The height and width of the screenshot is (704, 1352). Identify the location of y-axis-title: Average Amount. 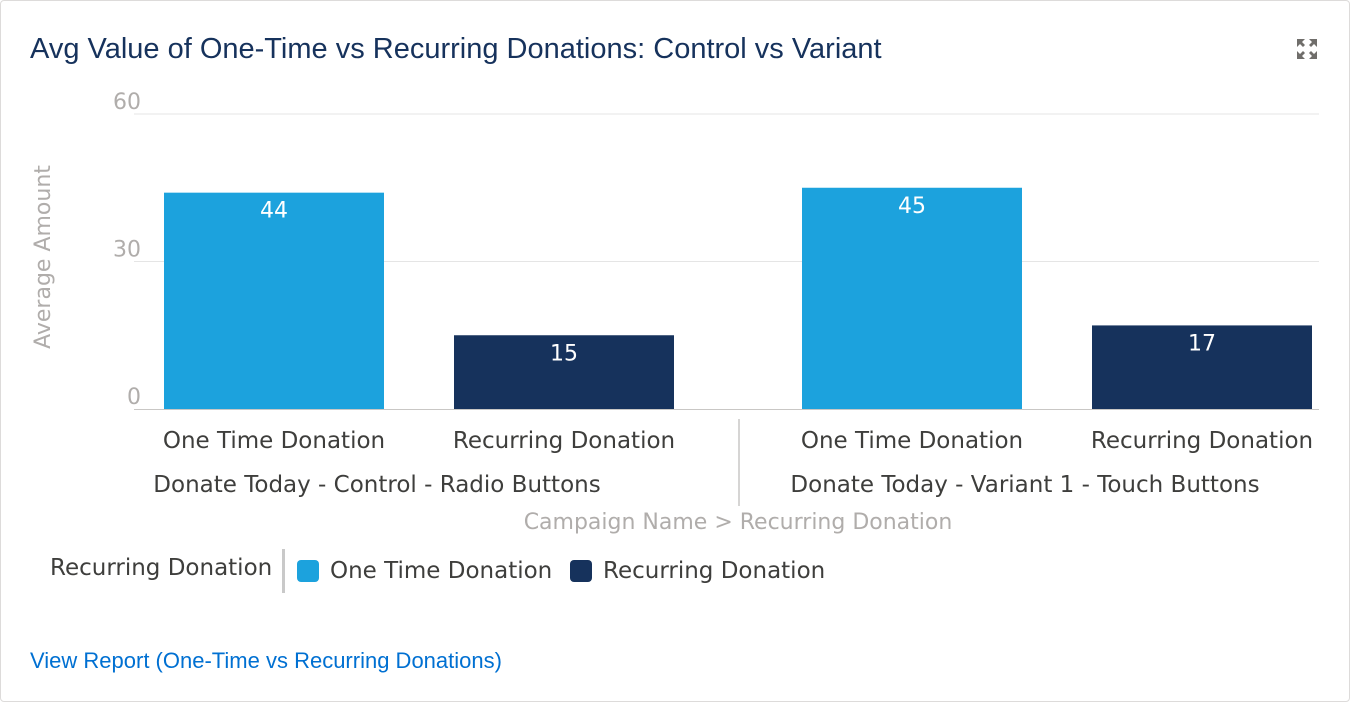
(43, 257).